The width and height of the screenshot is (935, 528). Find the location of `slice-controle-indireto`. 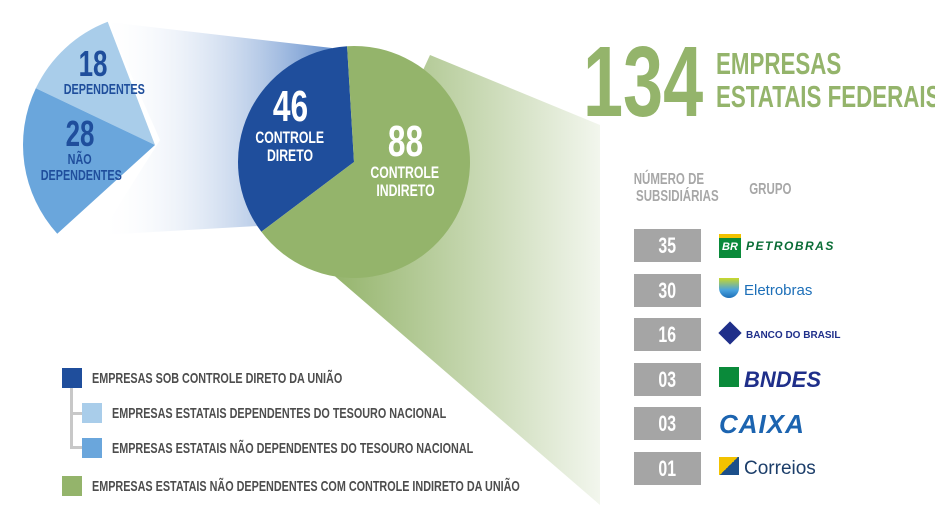

slice-controle-indireto is located at coordinates (365, 162).